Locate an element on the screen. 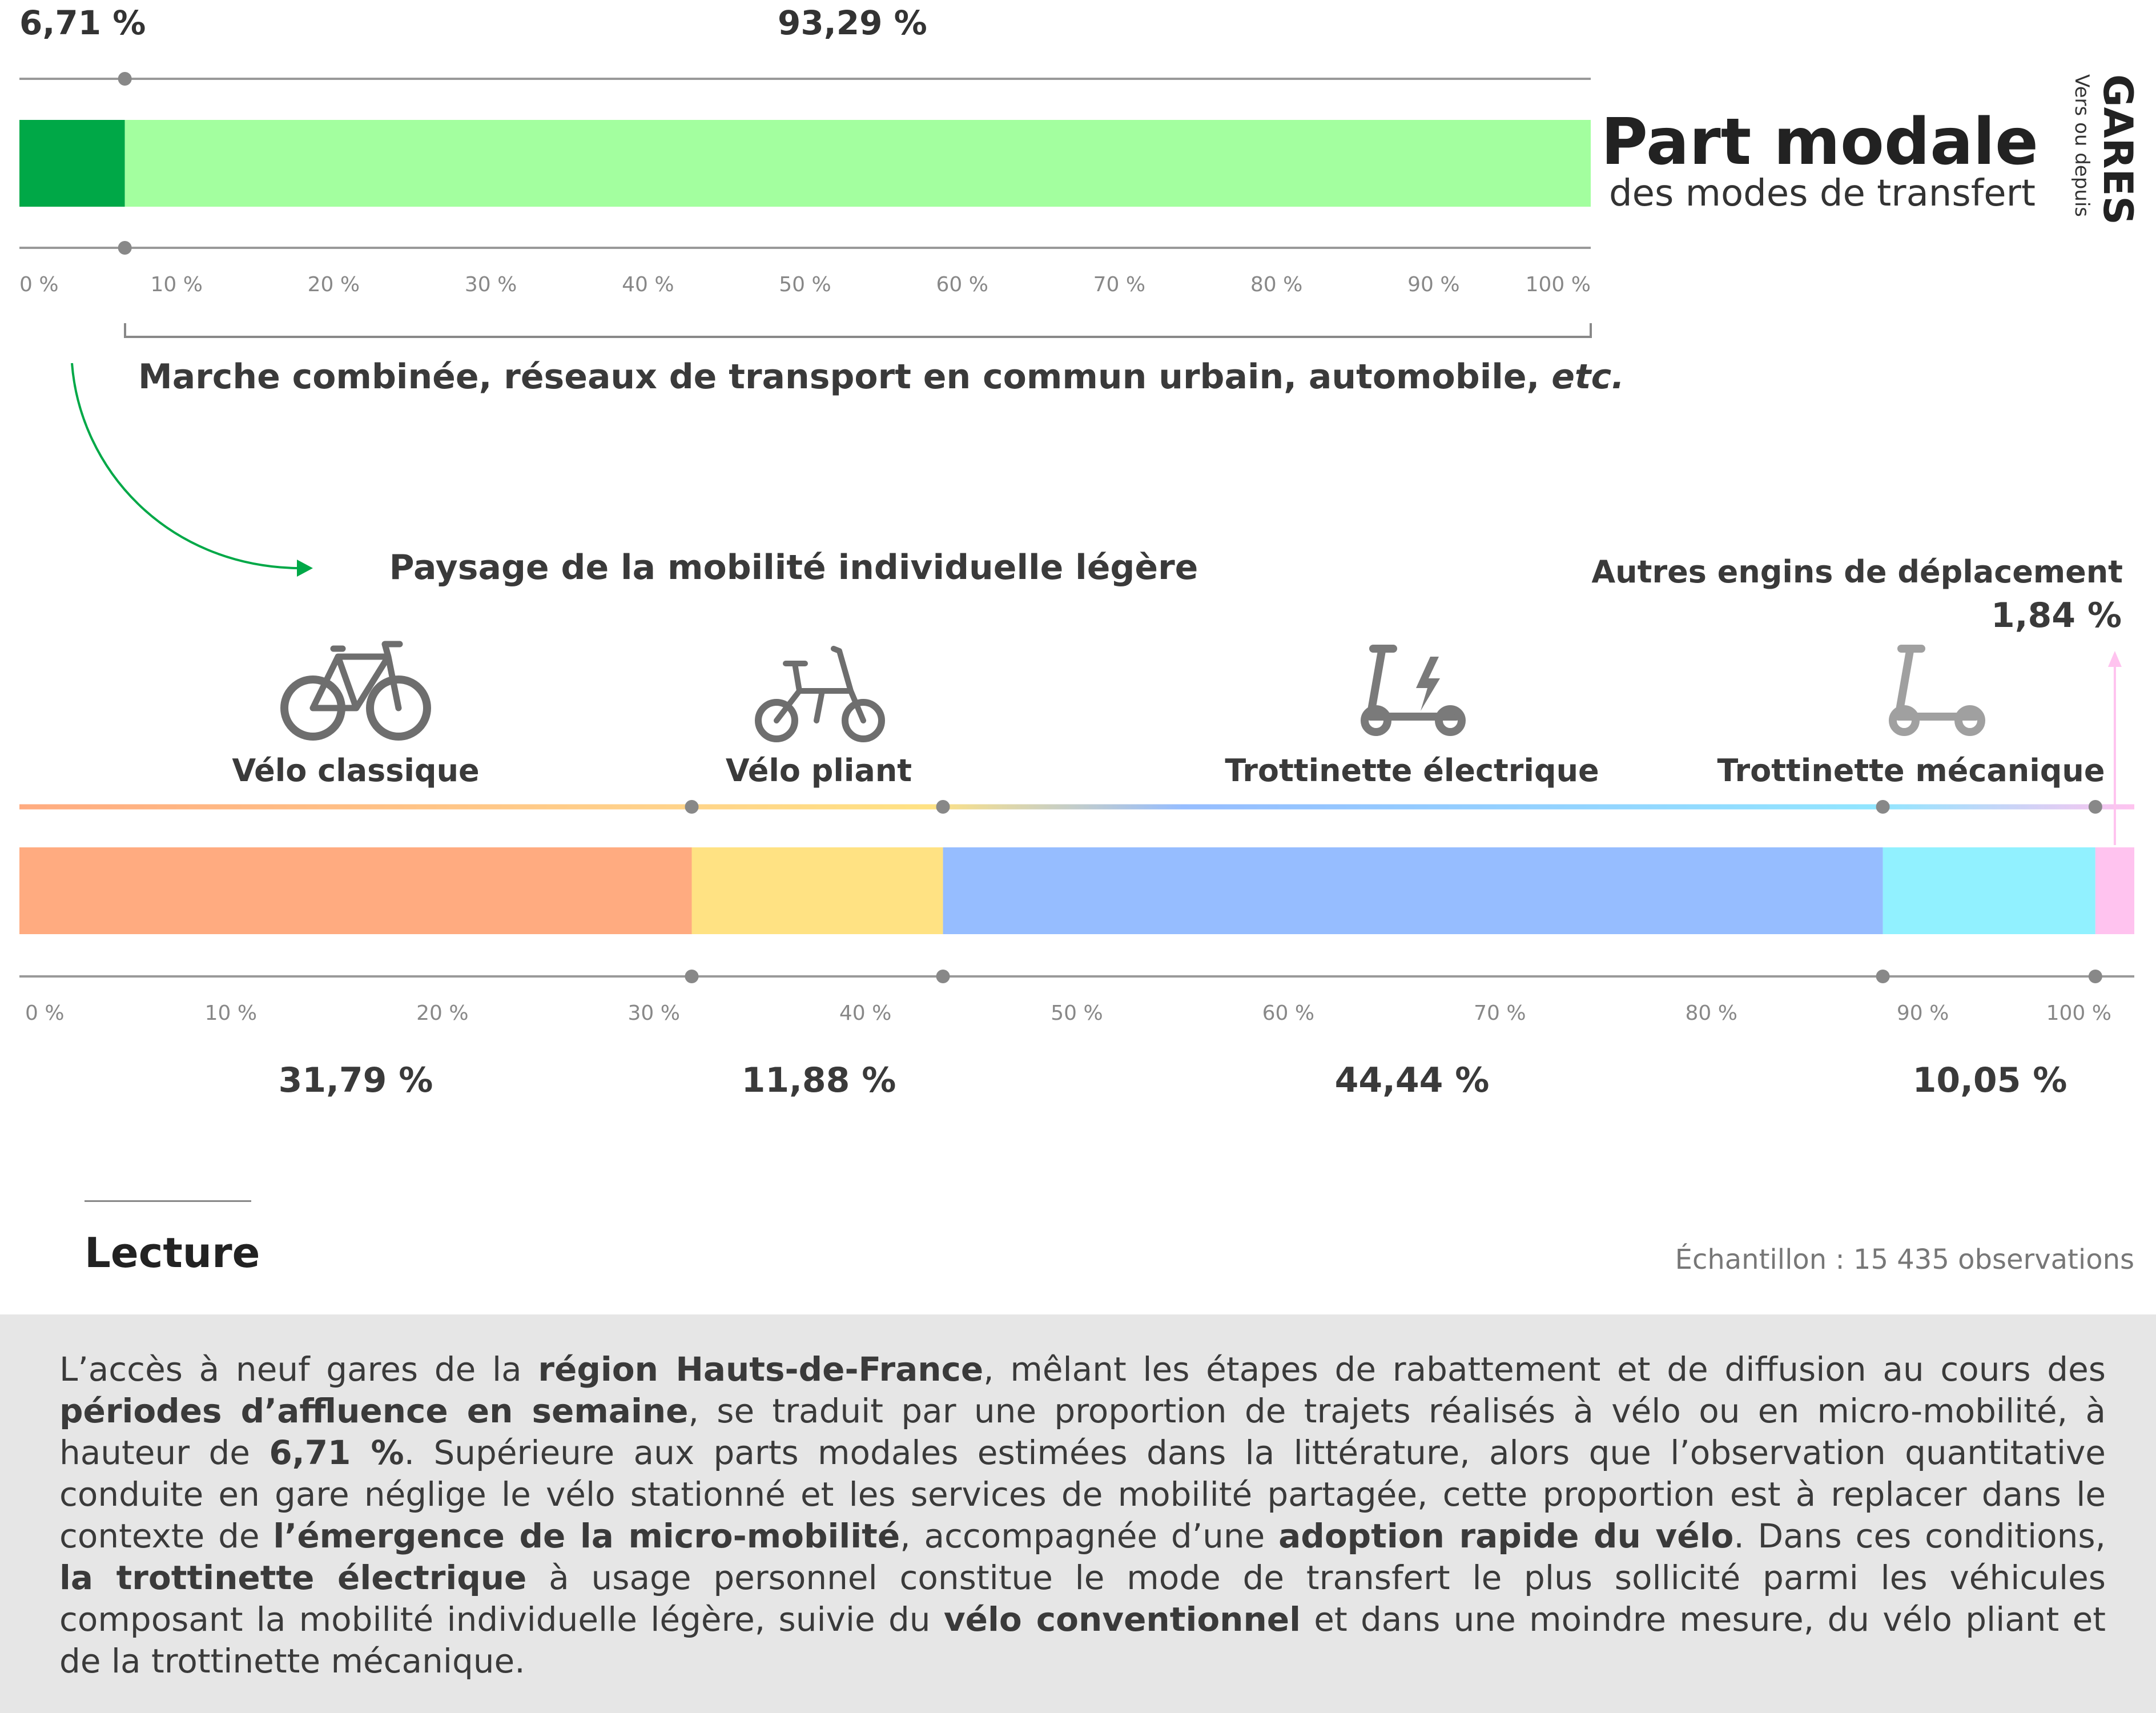 The image size is (2156, 1713). segment-value-1: 11,88 % is located at coordinates (819, 1080).